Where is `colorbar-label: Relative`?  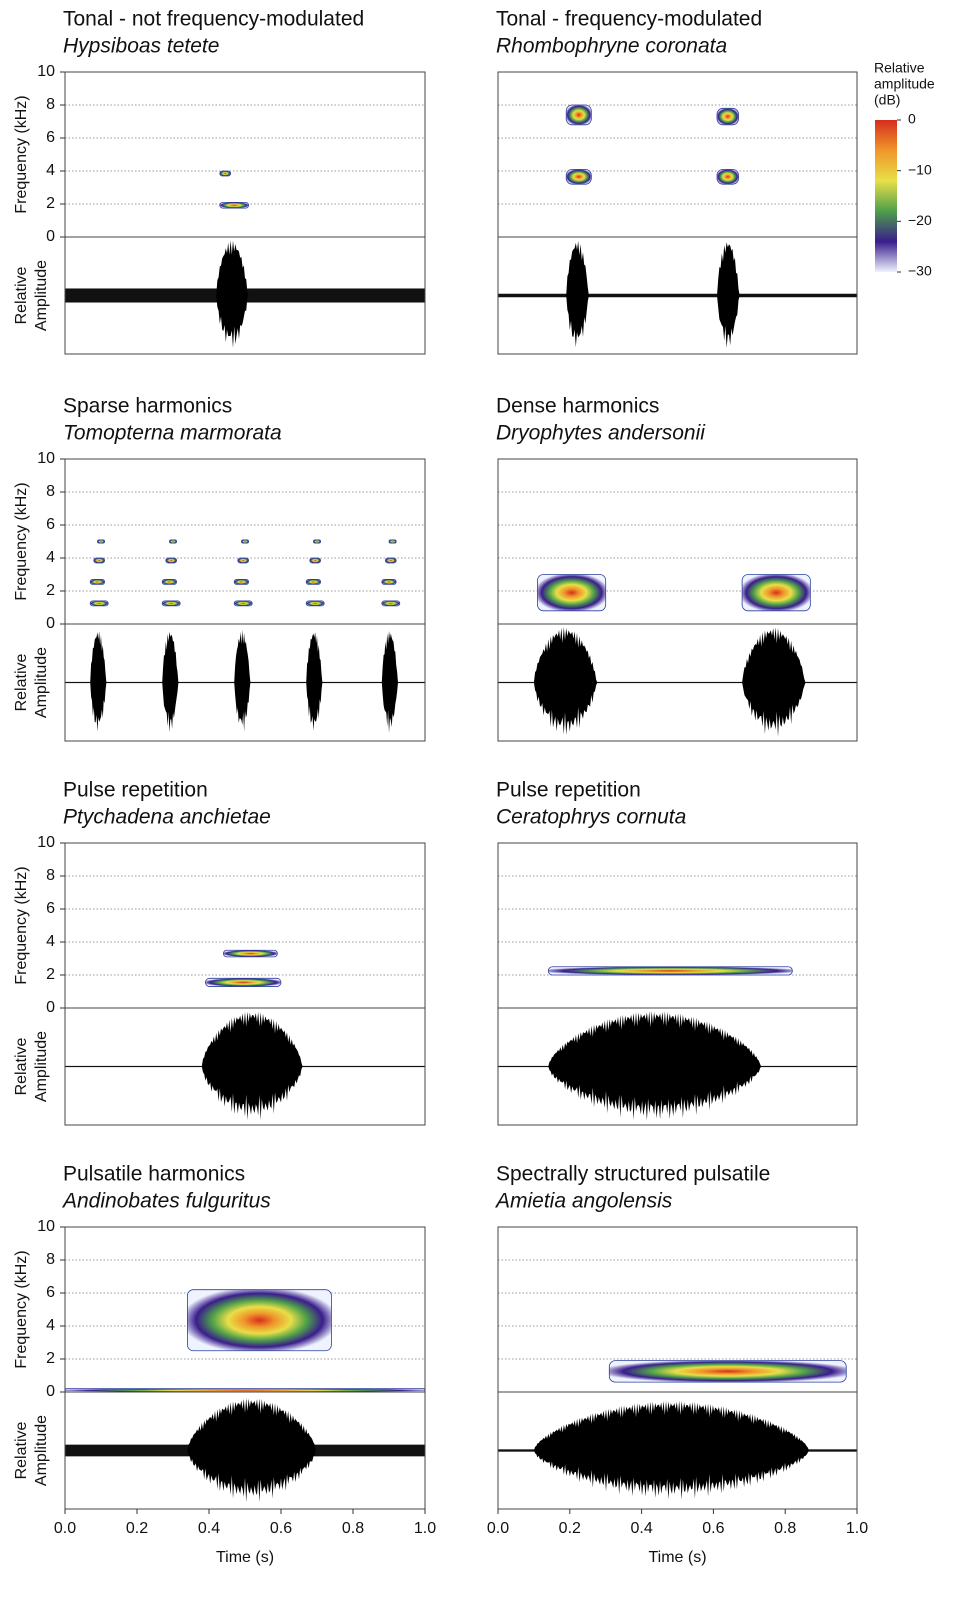 colorbar-label: Relative is located at coordinates (899, 68).